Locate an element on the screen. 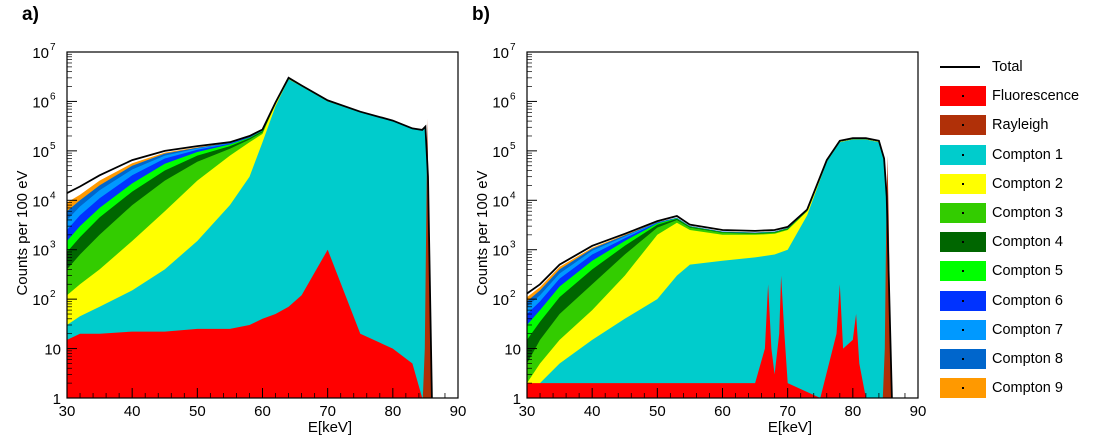 The width and height of the screenshot is (1095, 442). legend-item-compton-1: Compton 1 is located at coordinates (1001, 155).